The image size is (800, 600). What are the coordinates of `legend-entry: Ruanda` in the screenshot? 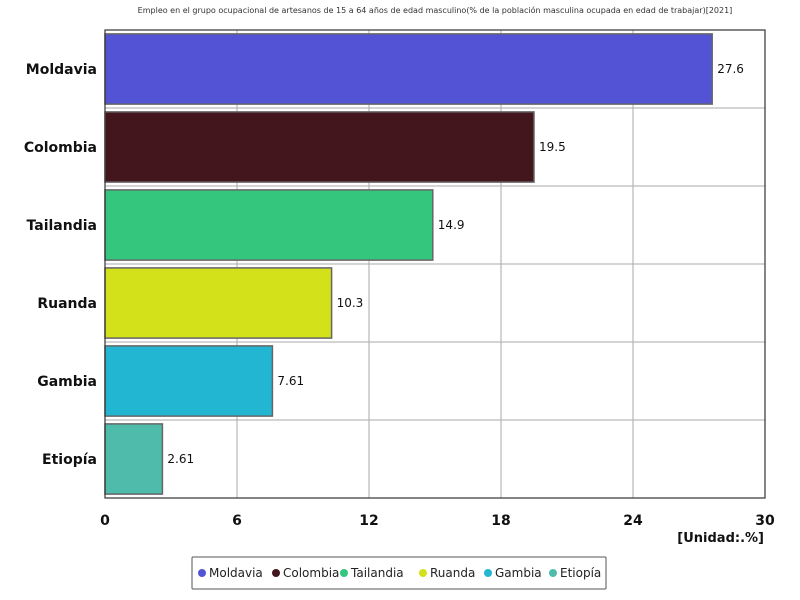 It's located at (452, 573).